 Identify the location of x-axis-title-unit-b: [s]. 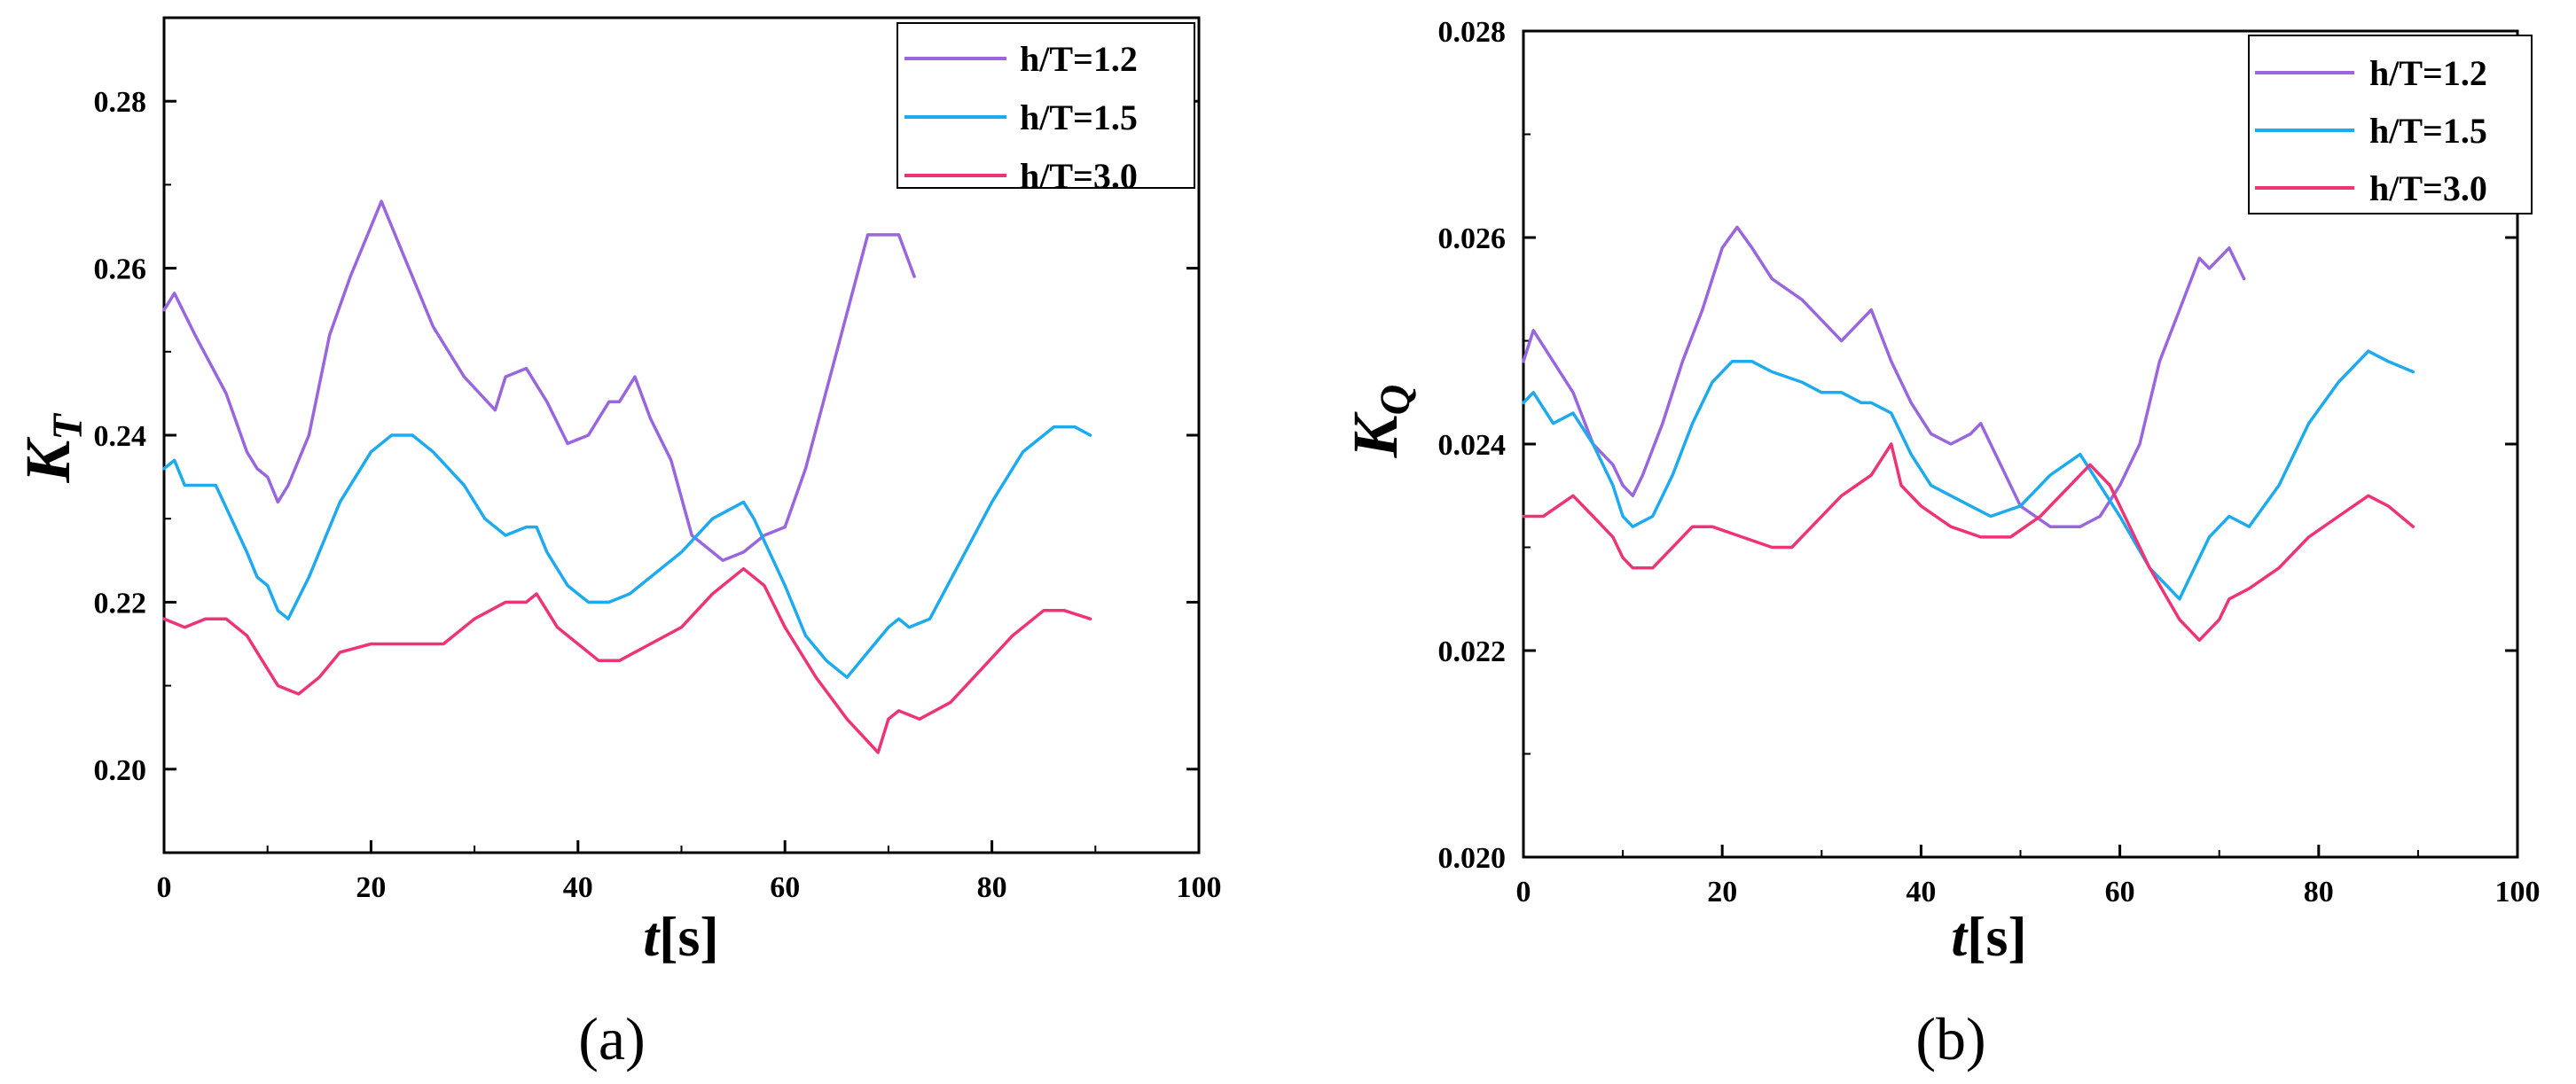
(1997, 937).